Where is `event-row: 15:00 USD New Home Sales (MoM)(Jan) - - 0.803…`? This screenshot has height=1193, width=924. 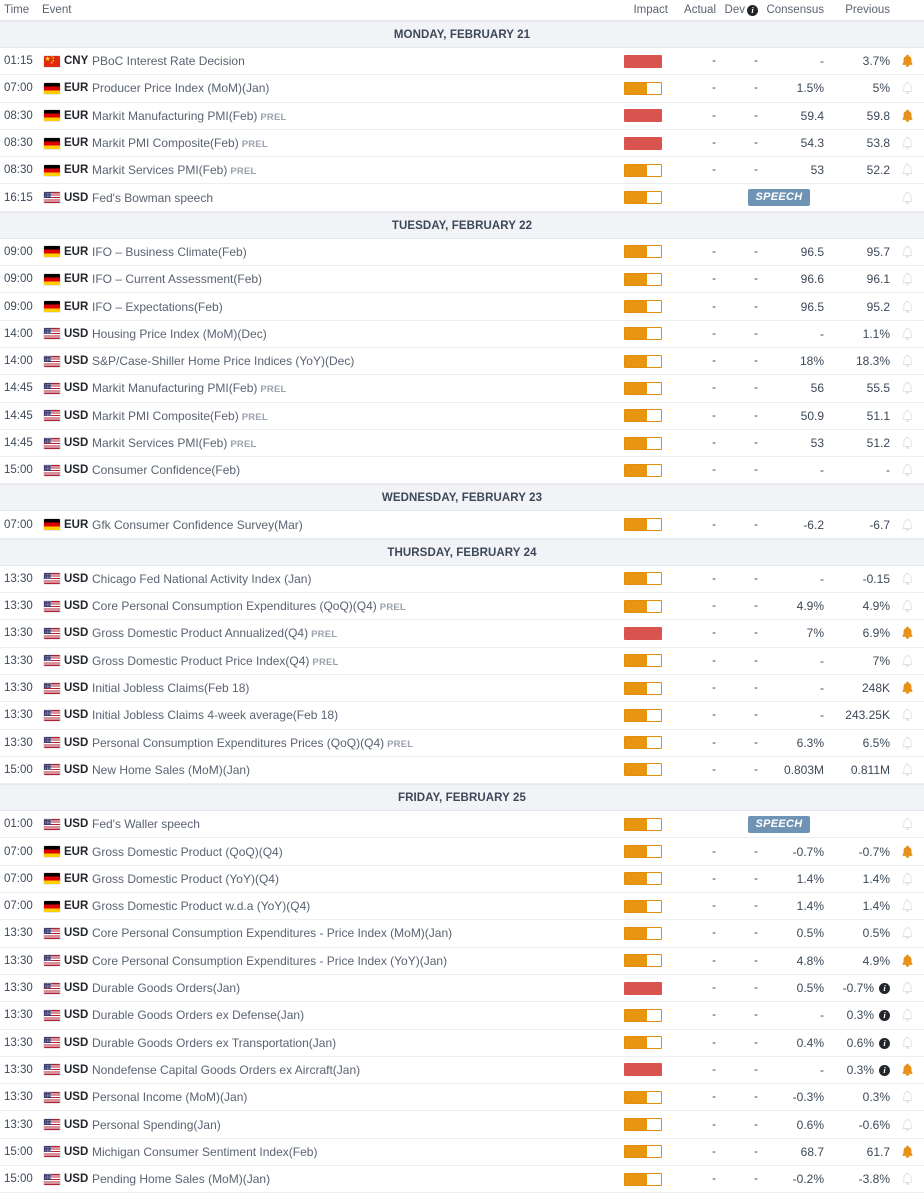
event-row: 15:00 USD New Home Sales (MoM)(Jan) - - 0.803… is located at coordinates (462, 770).